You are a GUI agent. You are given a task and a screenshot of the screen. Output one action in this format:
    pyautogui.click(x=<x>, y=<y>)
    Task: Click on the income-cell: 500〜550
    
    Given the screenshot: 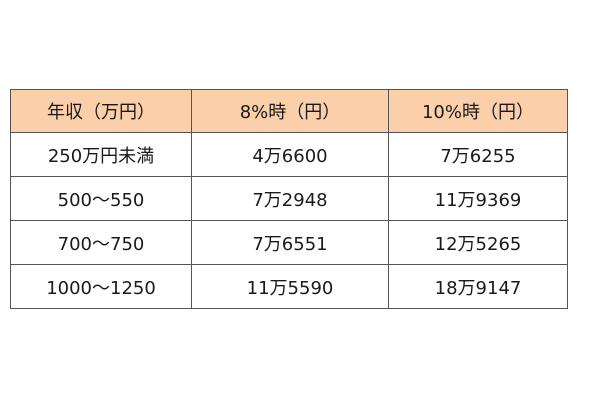 What is the action you would take?
    pyautogui.click(x=101, y=198)
    